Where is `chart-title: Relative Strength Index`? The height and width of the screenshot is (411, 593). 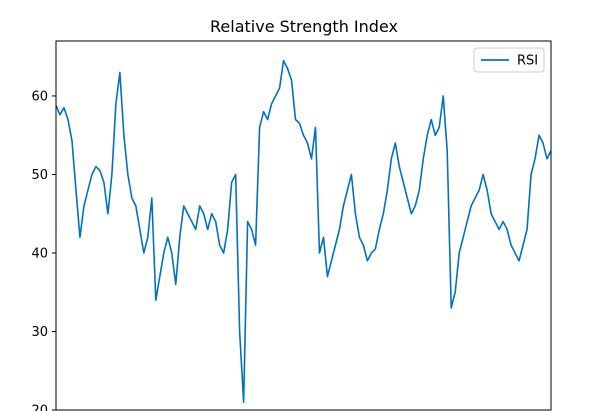 chart-title: Relative Strength Index is located at coordinates (304, 26).